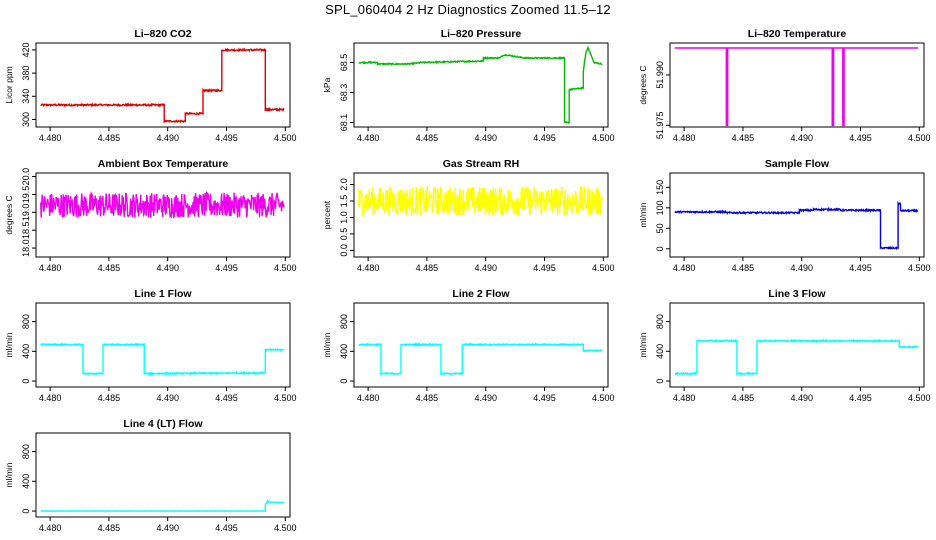  What do you see at coordinates (26, 195) in the screenshot?
I see `y-tick-label: 19.5` at bounding box center [26, 195].